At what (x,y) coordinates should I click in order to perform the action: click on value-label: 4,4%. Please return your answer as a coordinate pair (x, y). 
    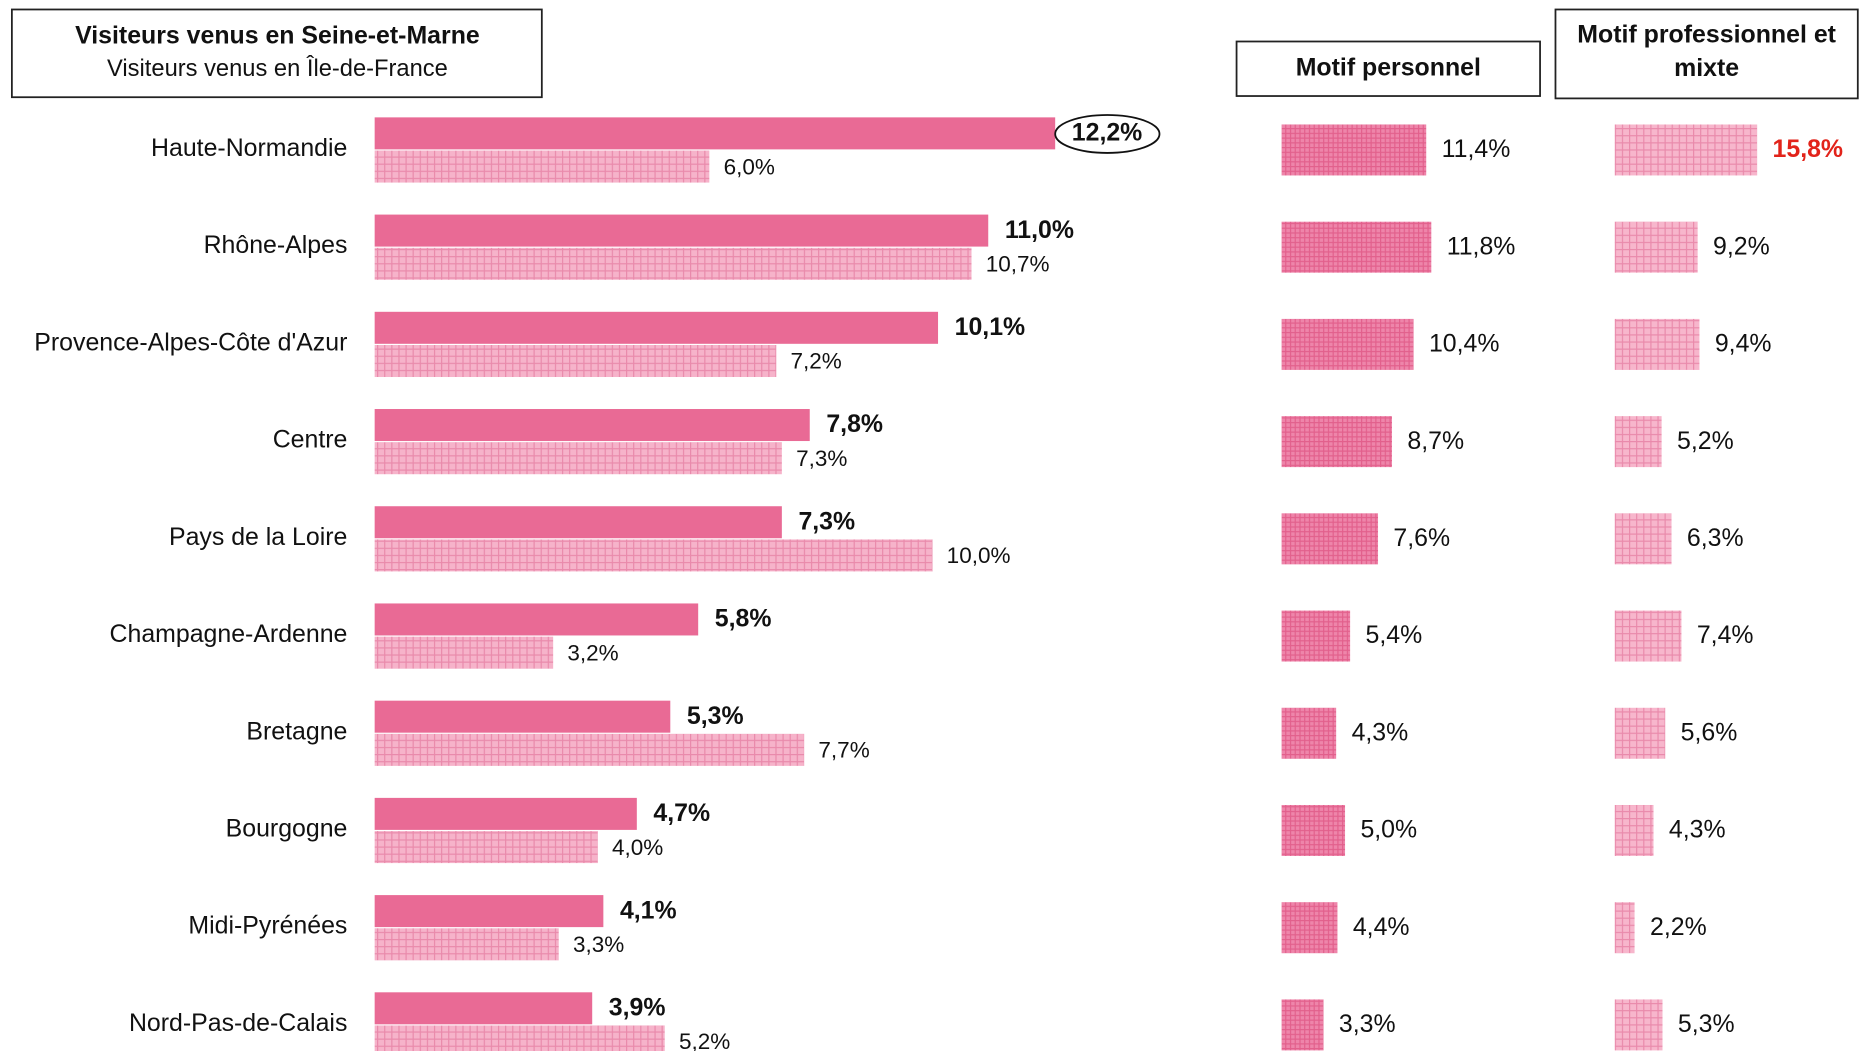
    Looking at the image, I should click on (1381, 927).